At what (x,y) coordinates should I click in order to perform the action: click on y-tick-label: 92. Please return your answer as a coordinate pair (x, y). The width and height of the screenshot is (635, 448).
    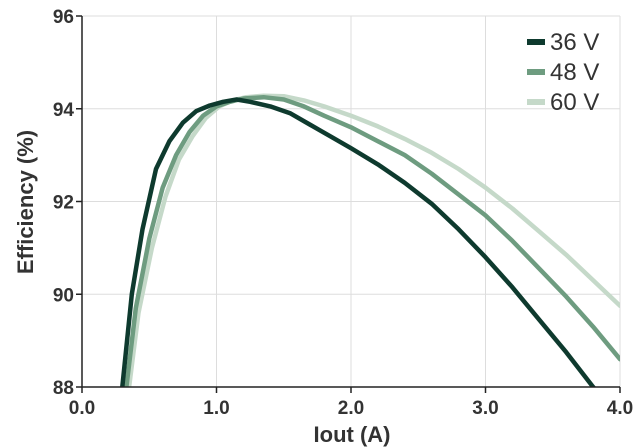
    Looking at the image, I should click on (63, 203).